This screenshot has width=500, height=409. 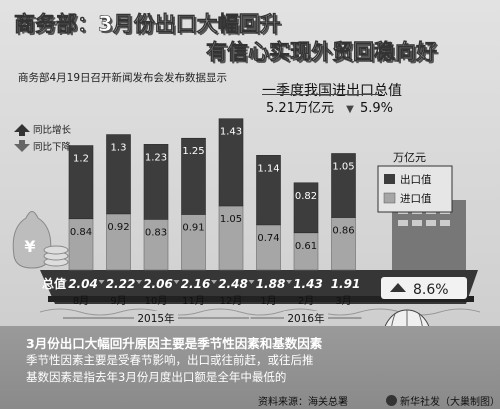 What do you see at coordinates (118, 227) in the screenshot?
I see `import-value-label: 0.92` at bounding box center [118, 227].